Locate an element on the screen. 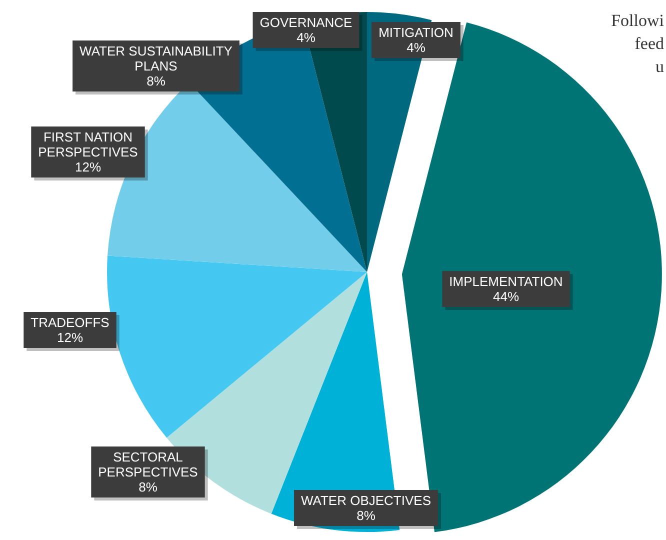 Image resolution: width=666 pixels, height=540 pixels. text: u is located at coordinates (660, 66).